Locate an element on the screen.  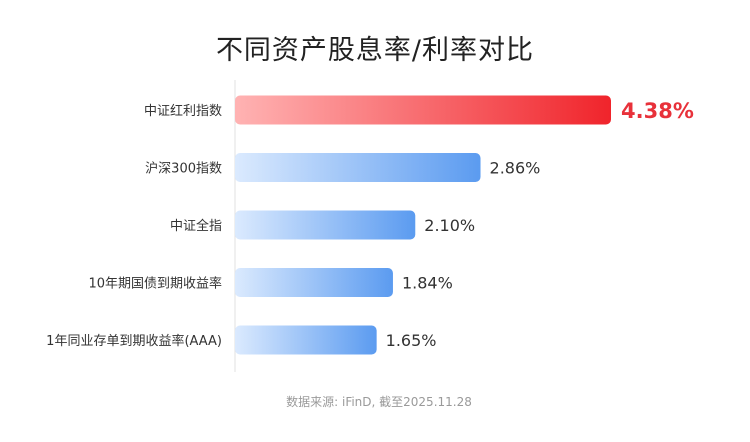
category-label-2: 中证全指 is located at coordinates (196, 226).